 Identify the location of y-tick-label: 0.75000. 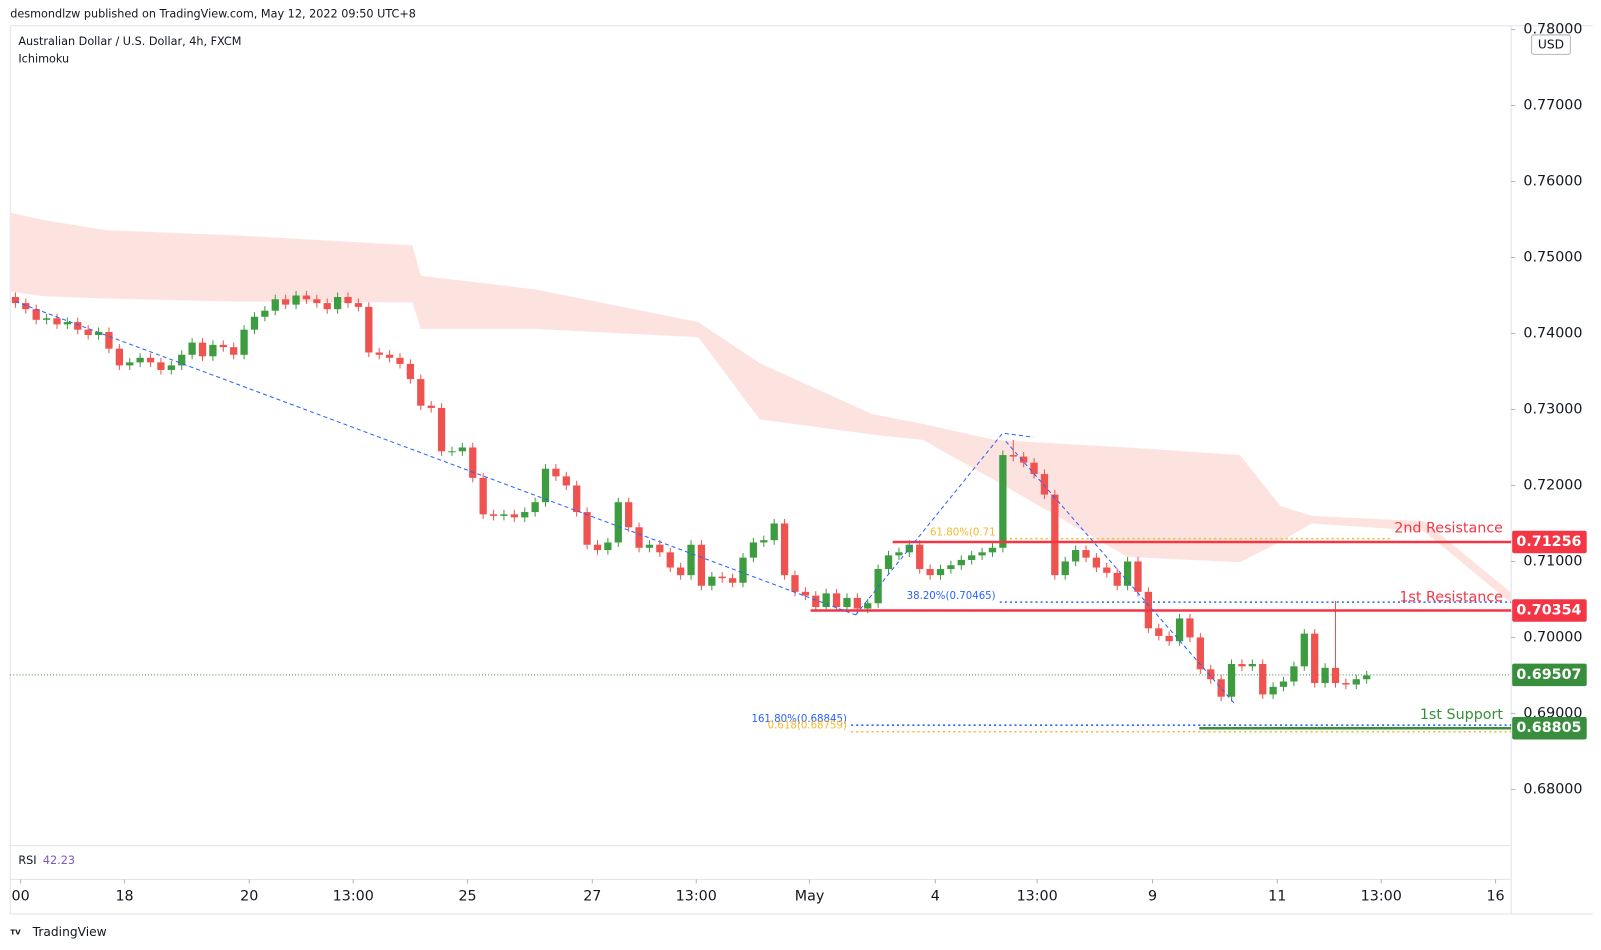
(1552, 258).